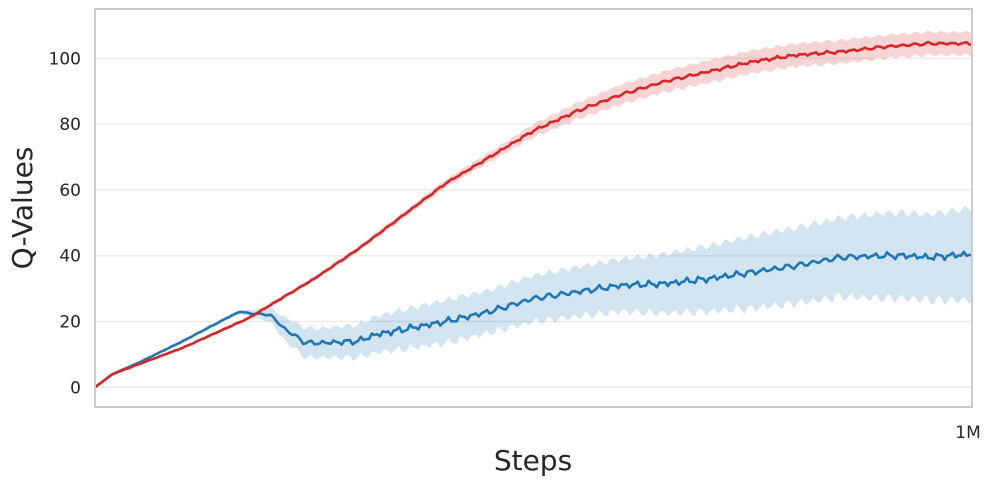 This screenshot has width=997, height=484. I want to click on y-tick-label-80: 80, so click(70, 125).